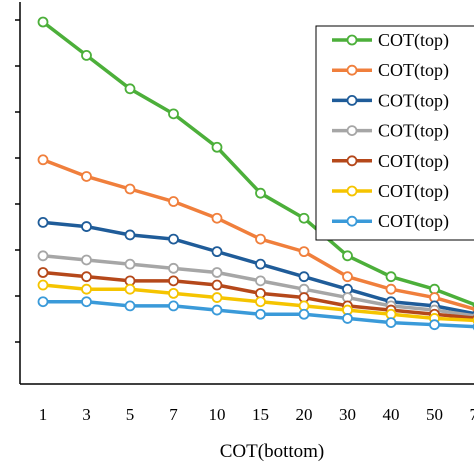 The height and width of the screenshot is (474, 474). Describe the element at coordinates (434, 414) in the screenshot. I see `x-tick-label: 50` at that location.